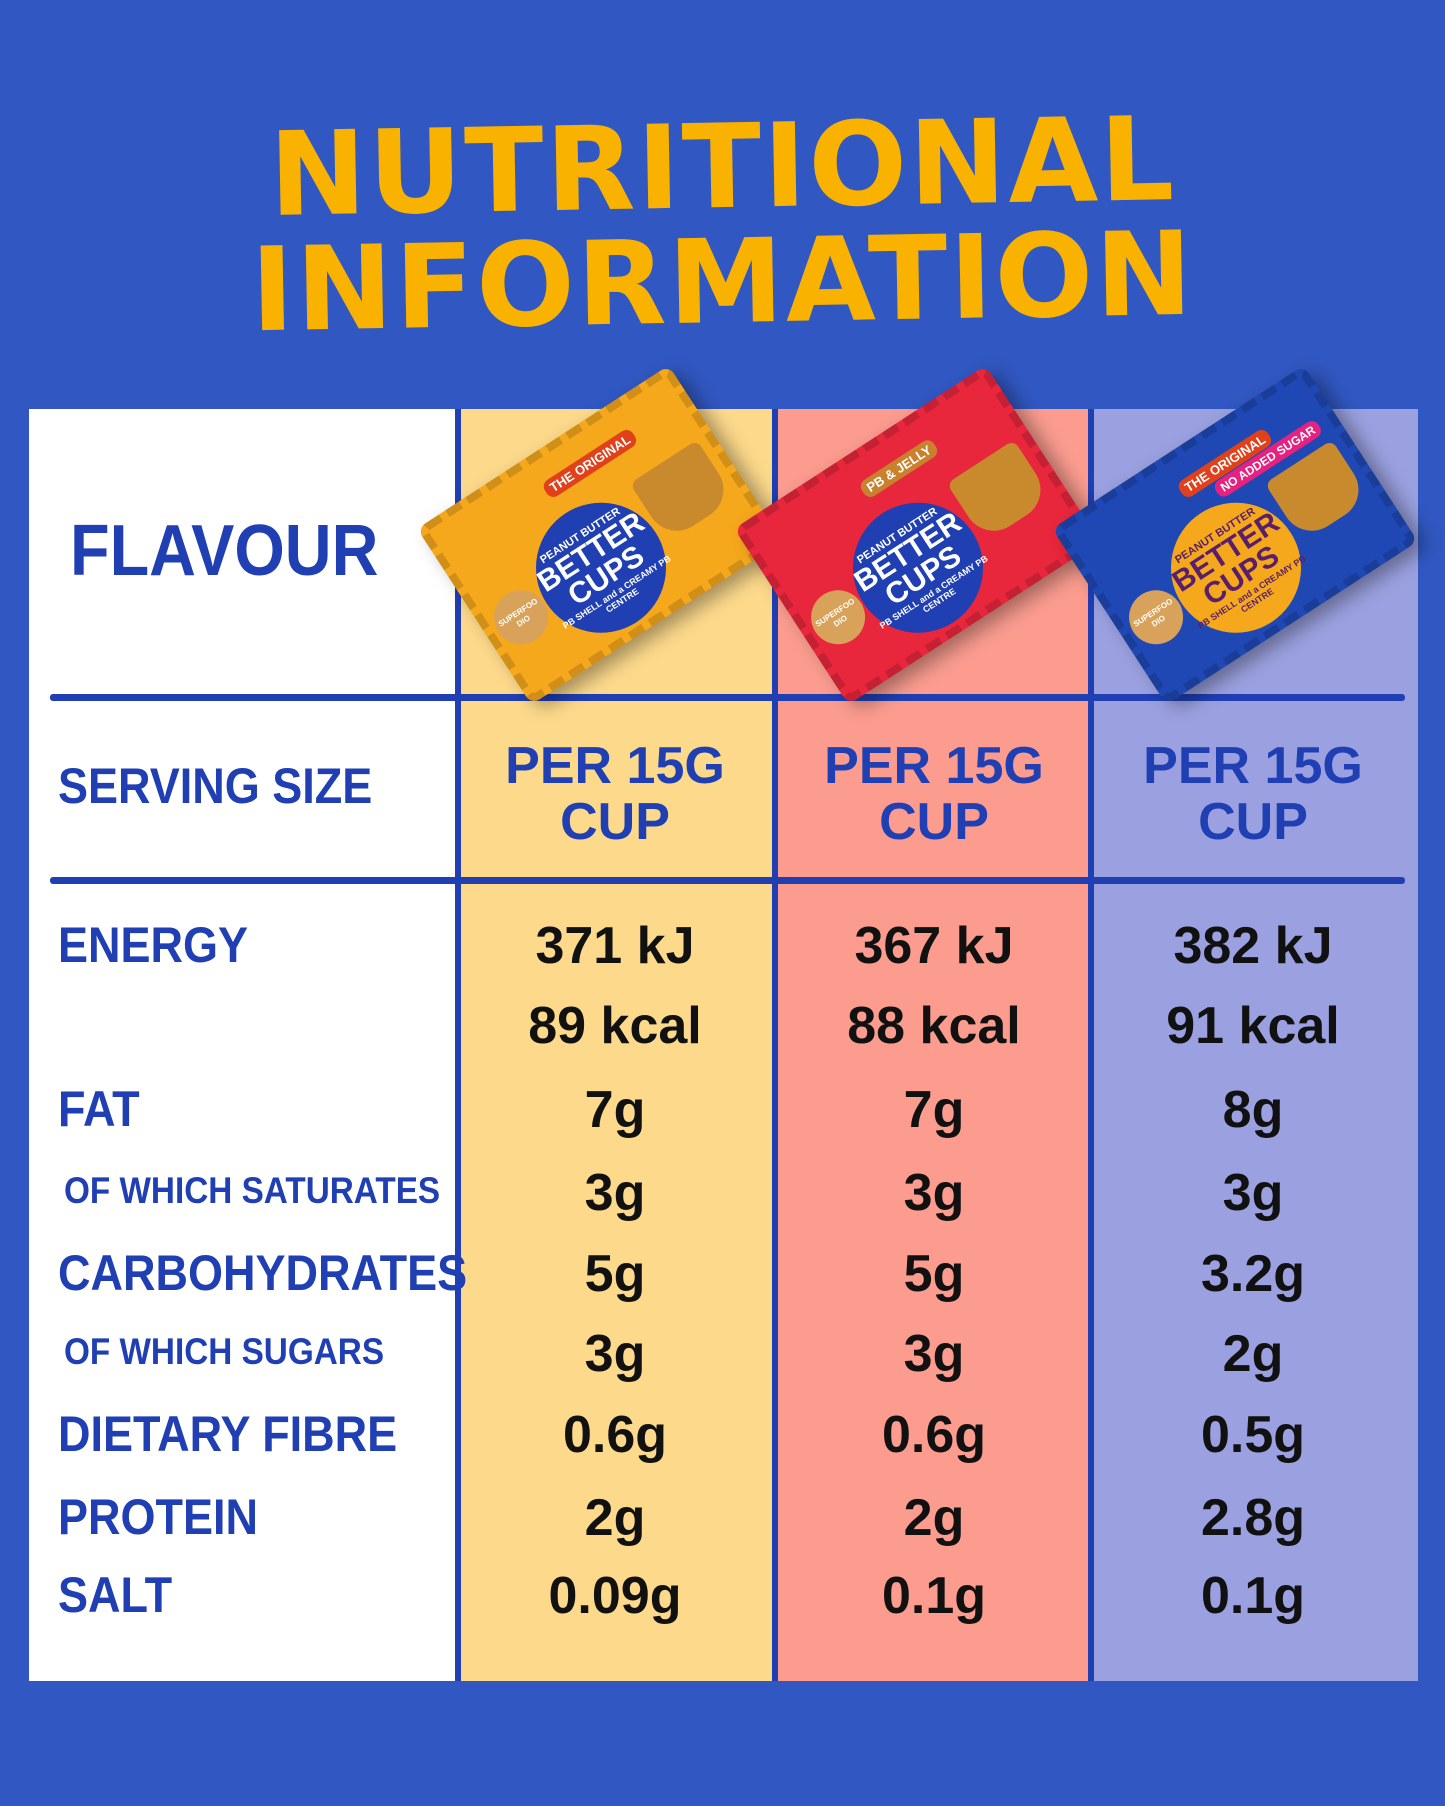 The width and height of the screenshot is (1445, 1806). Describe the element at coordinates (263, 1273) in the screenshot. I see `label-carbohydrates: CARBOHYDRATES` at that location.